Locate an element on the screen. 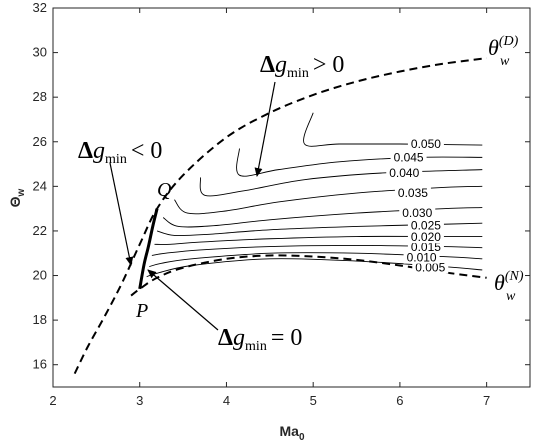 Image resolution: width=544 pixels, height=444 pixels. y-tick-label: 16 is located at coordinates (40, 364).